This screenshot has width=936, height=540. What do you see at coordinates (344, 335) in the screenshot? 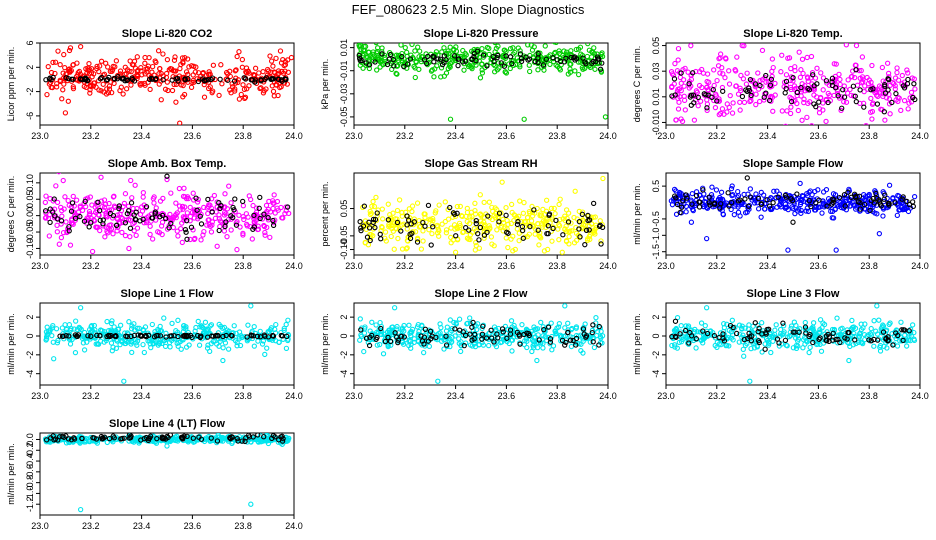
I see `y-tick-label: 0` at bounding box center [344, 335].